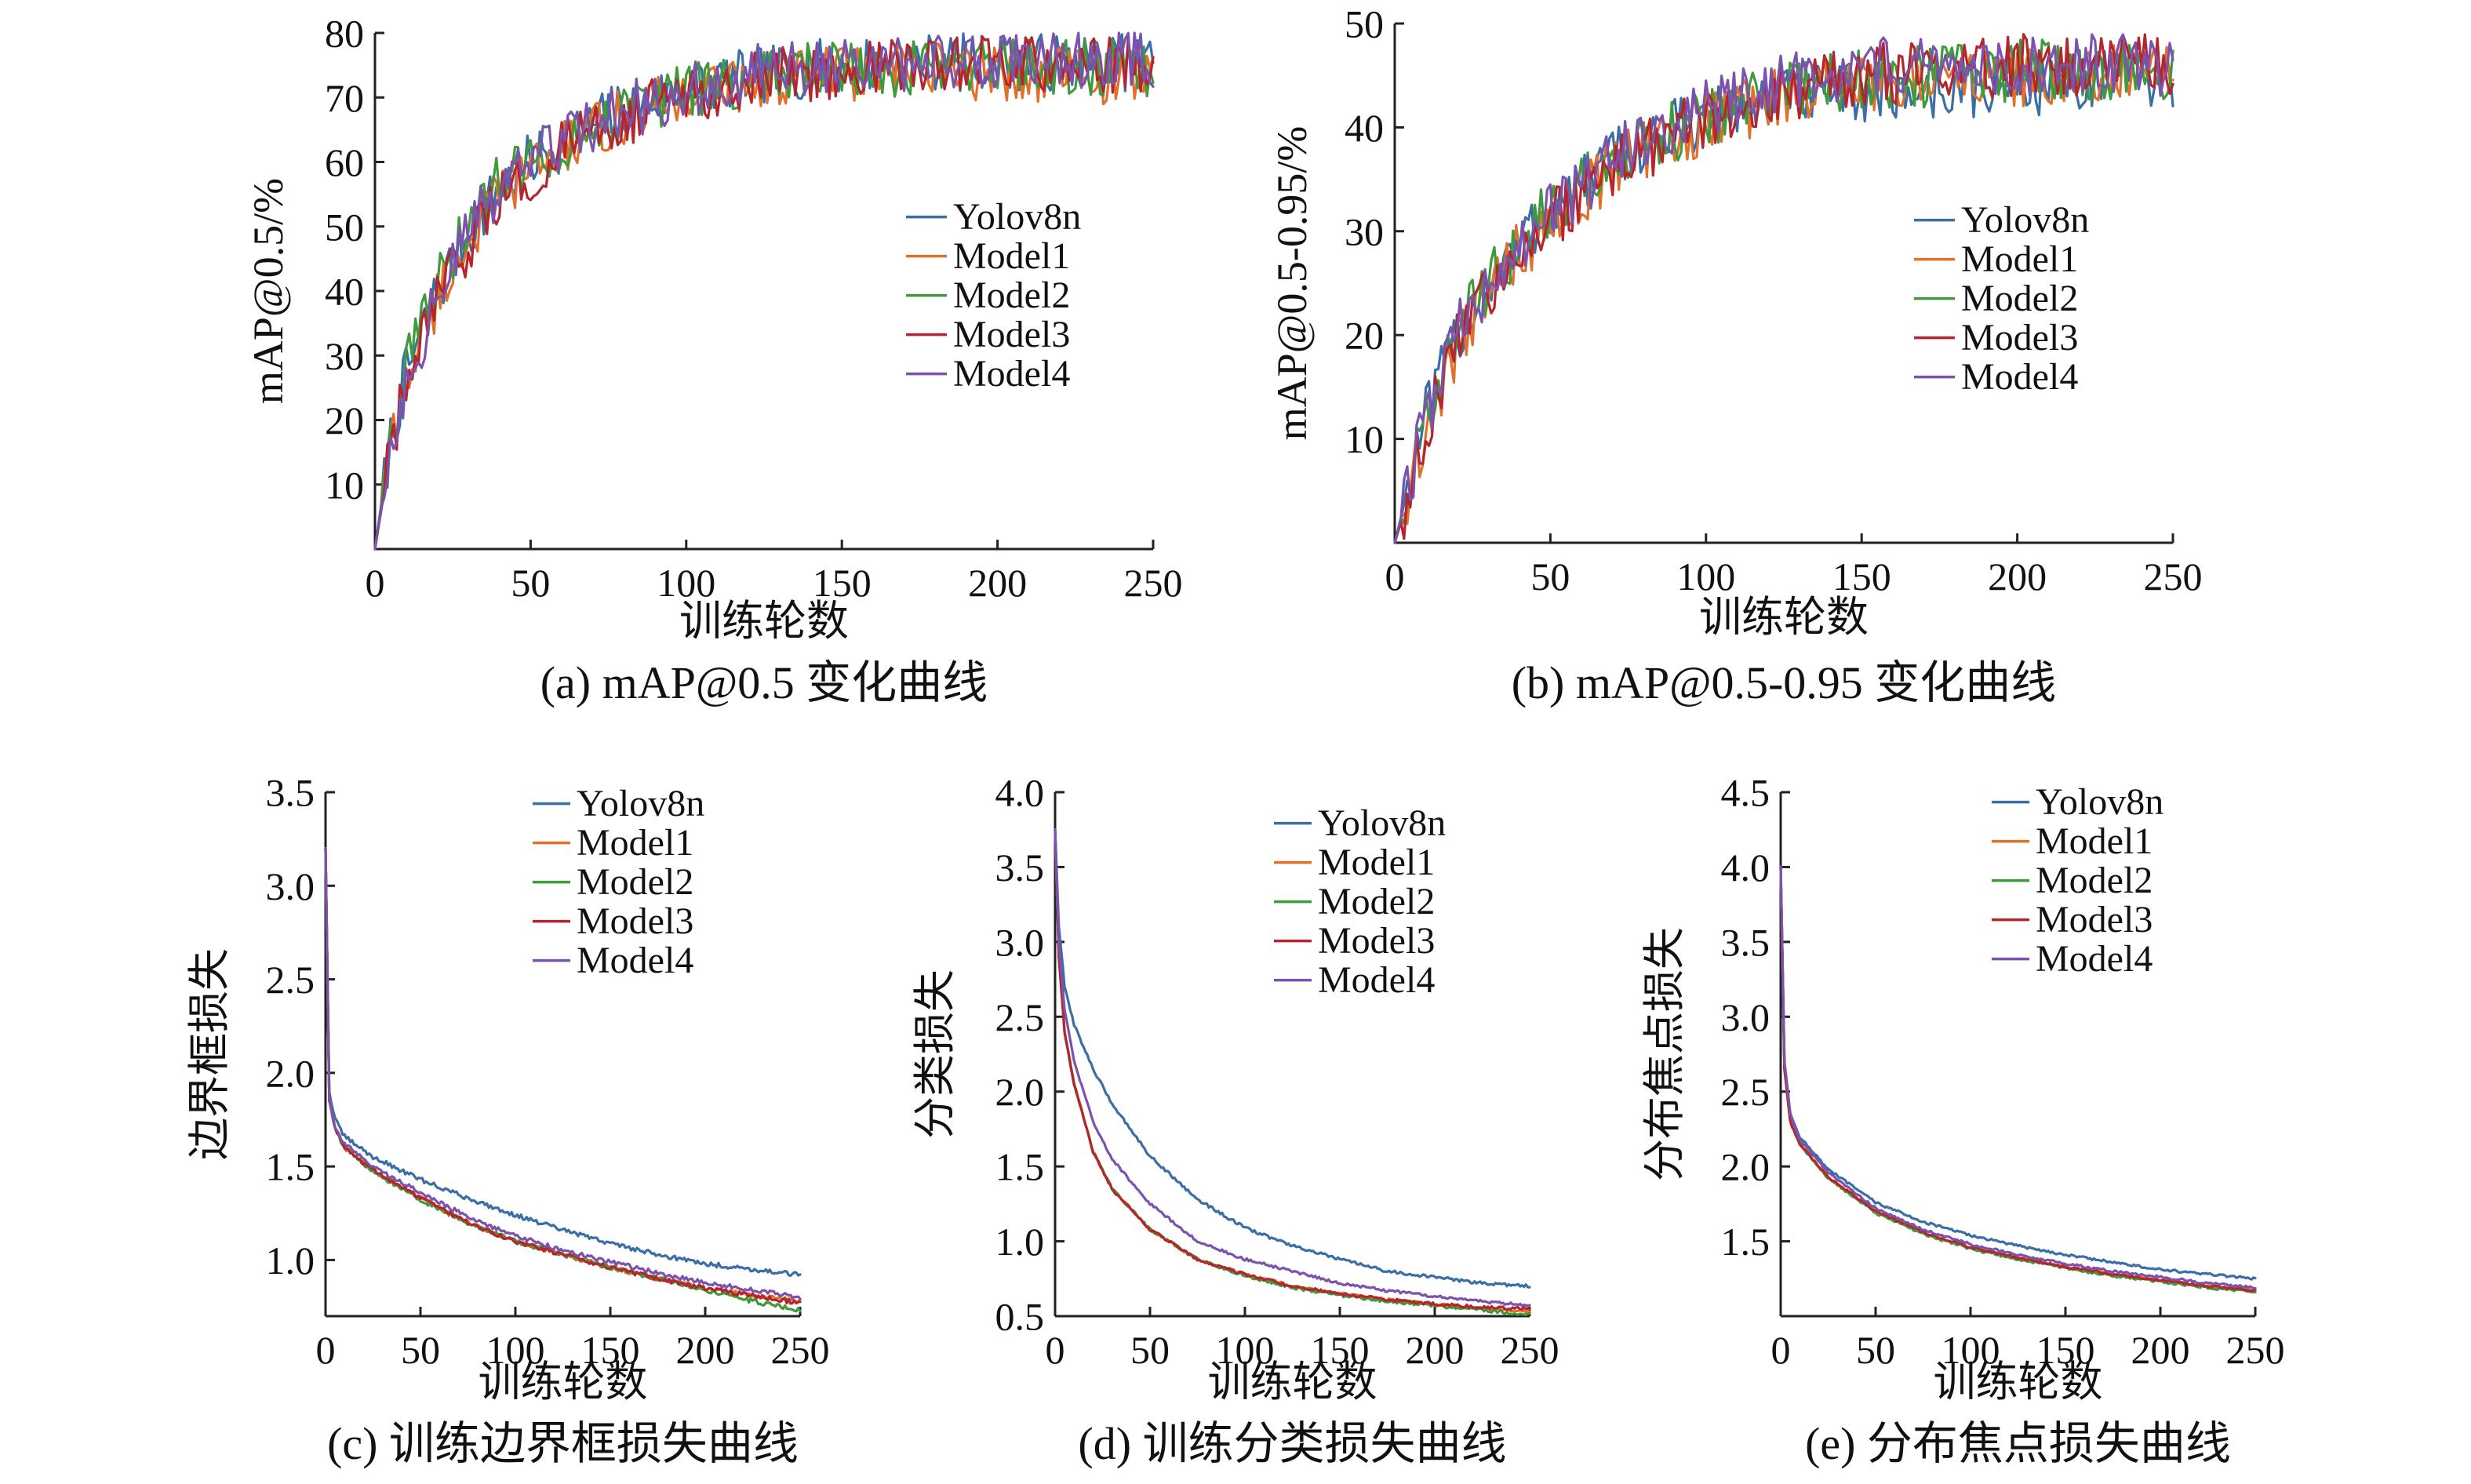 The width and height of the screenshot is (2471, 1484). What do you see at coordinates (345, 34) in the screenshot?
I see `y-tick-label: 80` at bounding box center [345, 34].